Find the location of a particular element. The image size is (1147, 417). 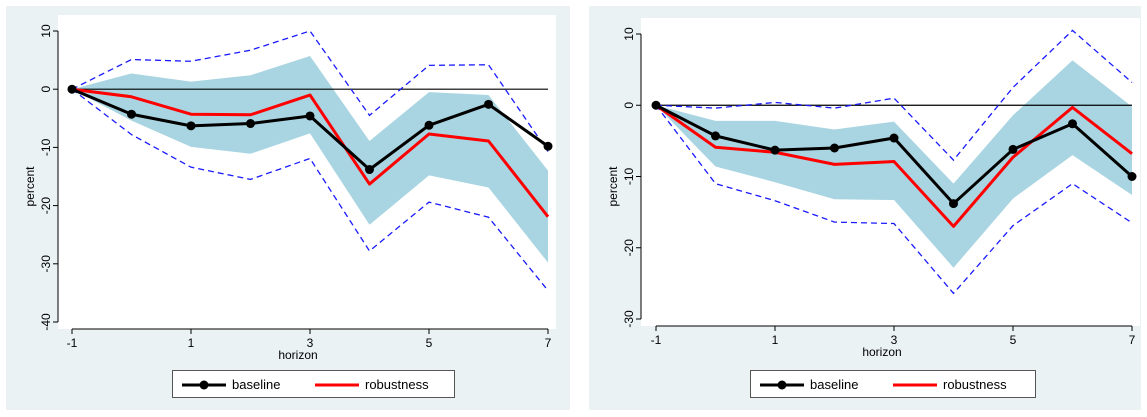

legend-right: baseline robustness is located at coordinates (893, 384).